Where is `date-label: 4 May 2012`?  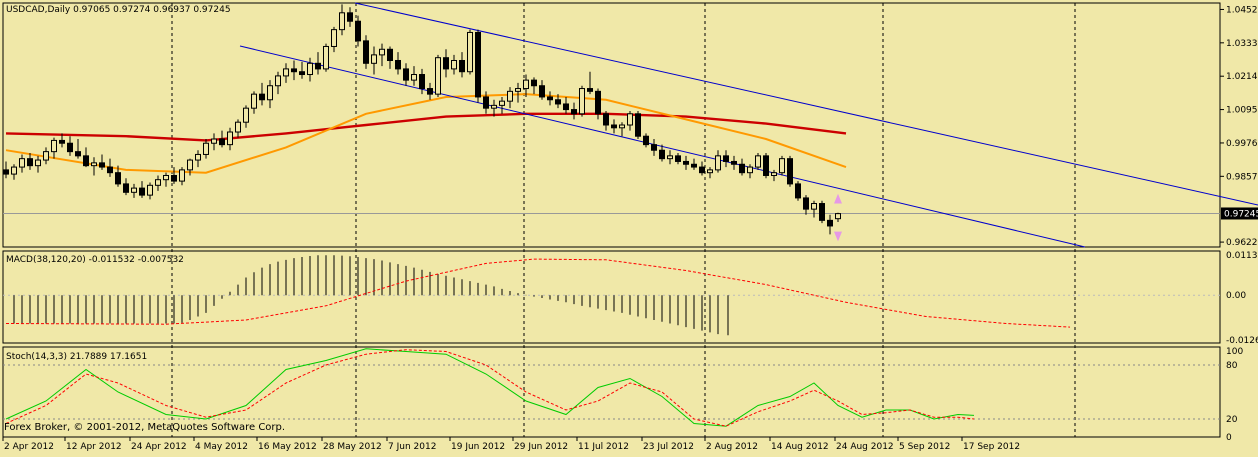 date-label: 4 May 2012 is located at coordinates (221, 447).